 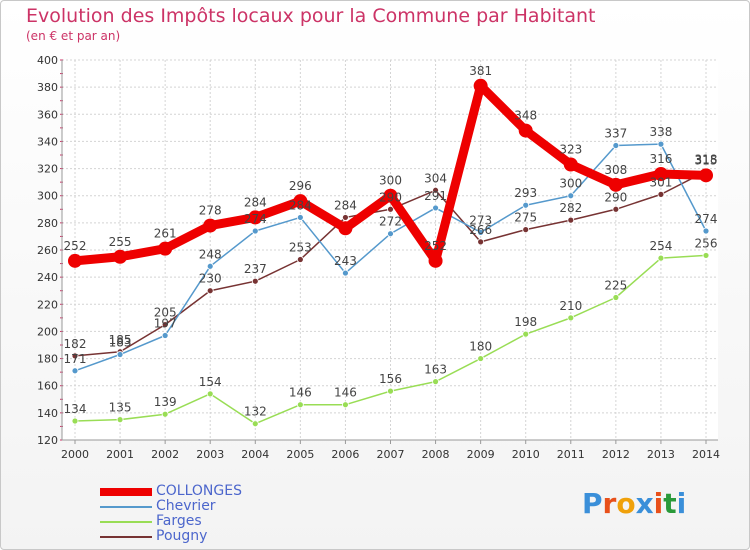 I want to click on logo-letter: x, so click(x=644, y=503).